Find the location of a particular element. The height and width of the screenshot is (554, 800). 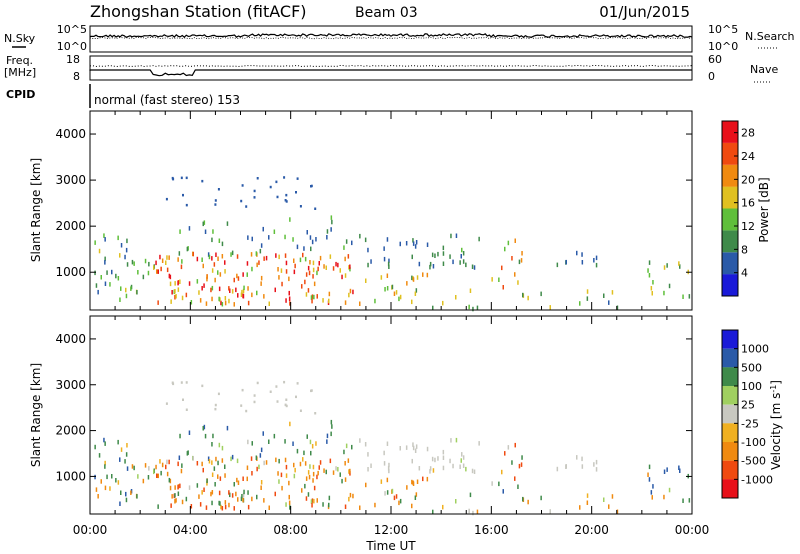

power-cbar-title: Power [dB] is located at coordinates (764, 209).